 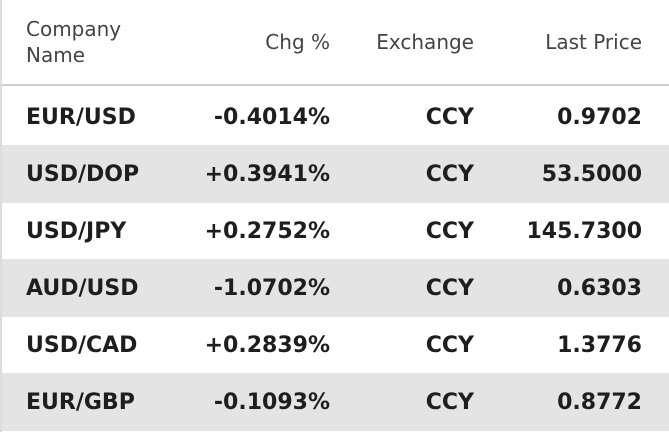 I want to click on company-name: USD/CAD, so click(x=82, y=345).